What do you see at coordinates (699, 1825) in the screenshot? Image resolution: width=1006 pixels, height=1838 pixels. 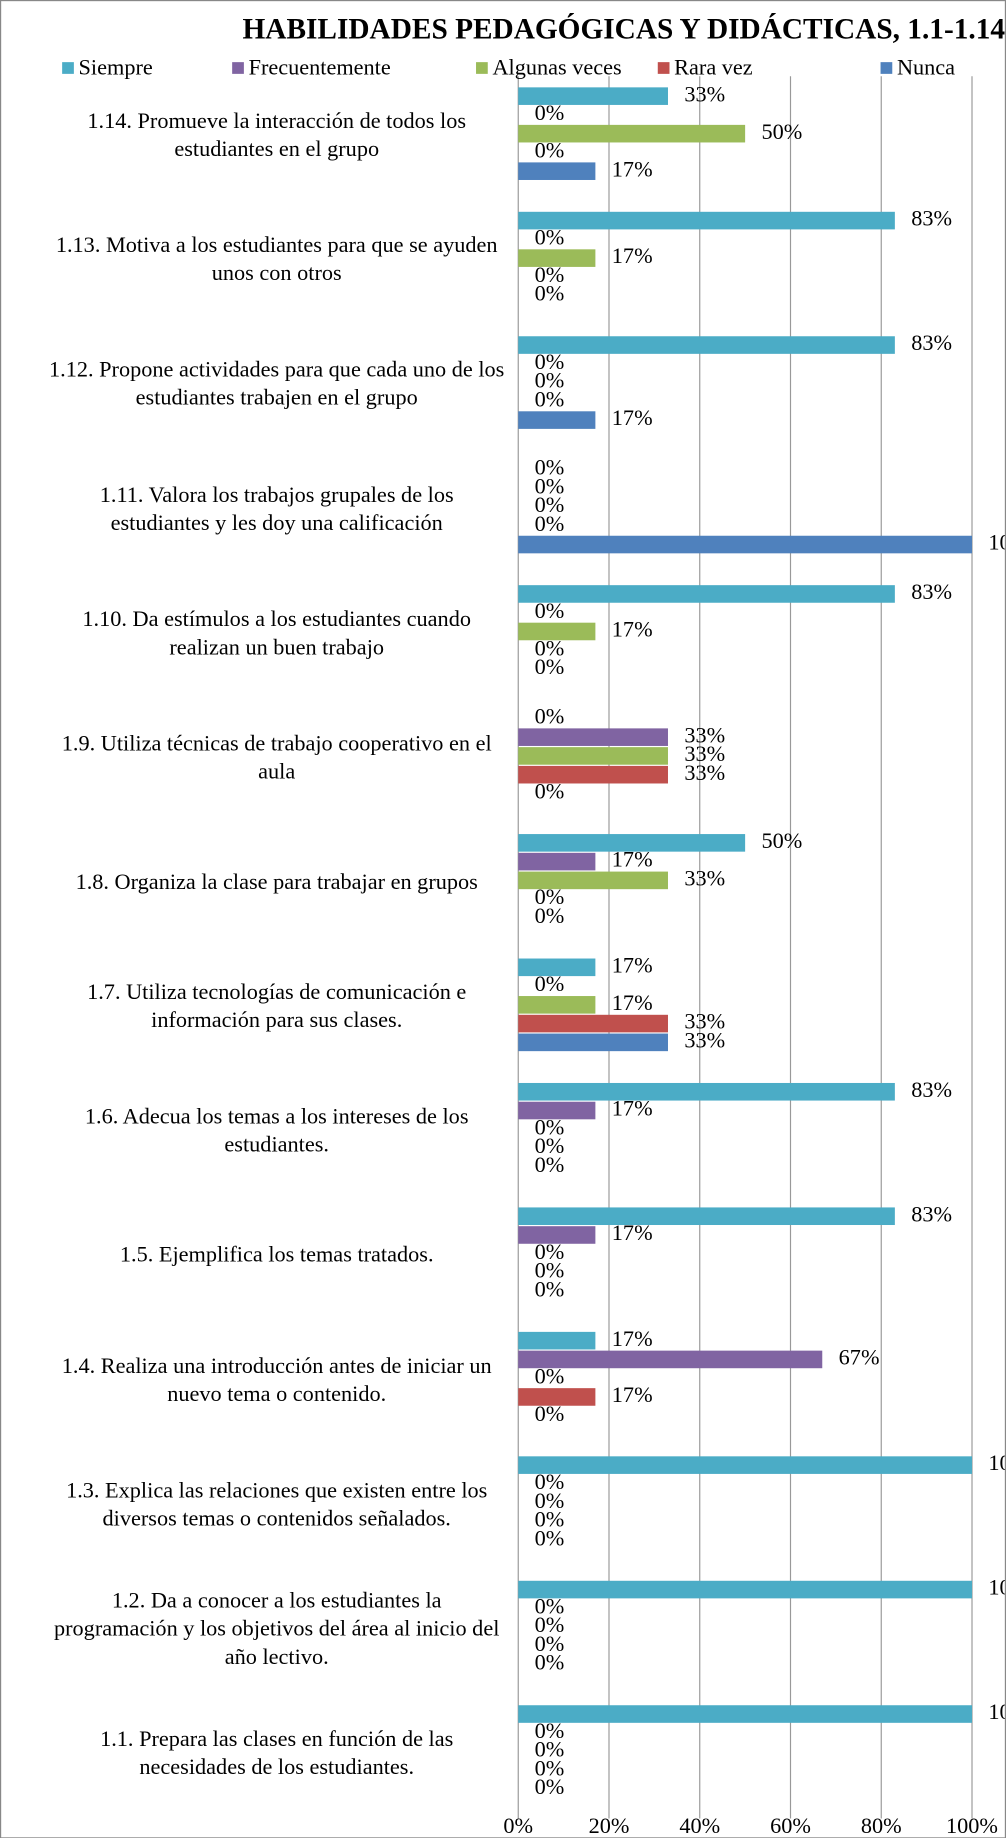 I see `x-tick-label: 40%` at bounding box center [699, 1825].